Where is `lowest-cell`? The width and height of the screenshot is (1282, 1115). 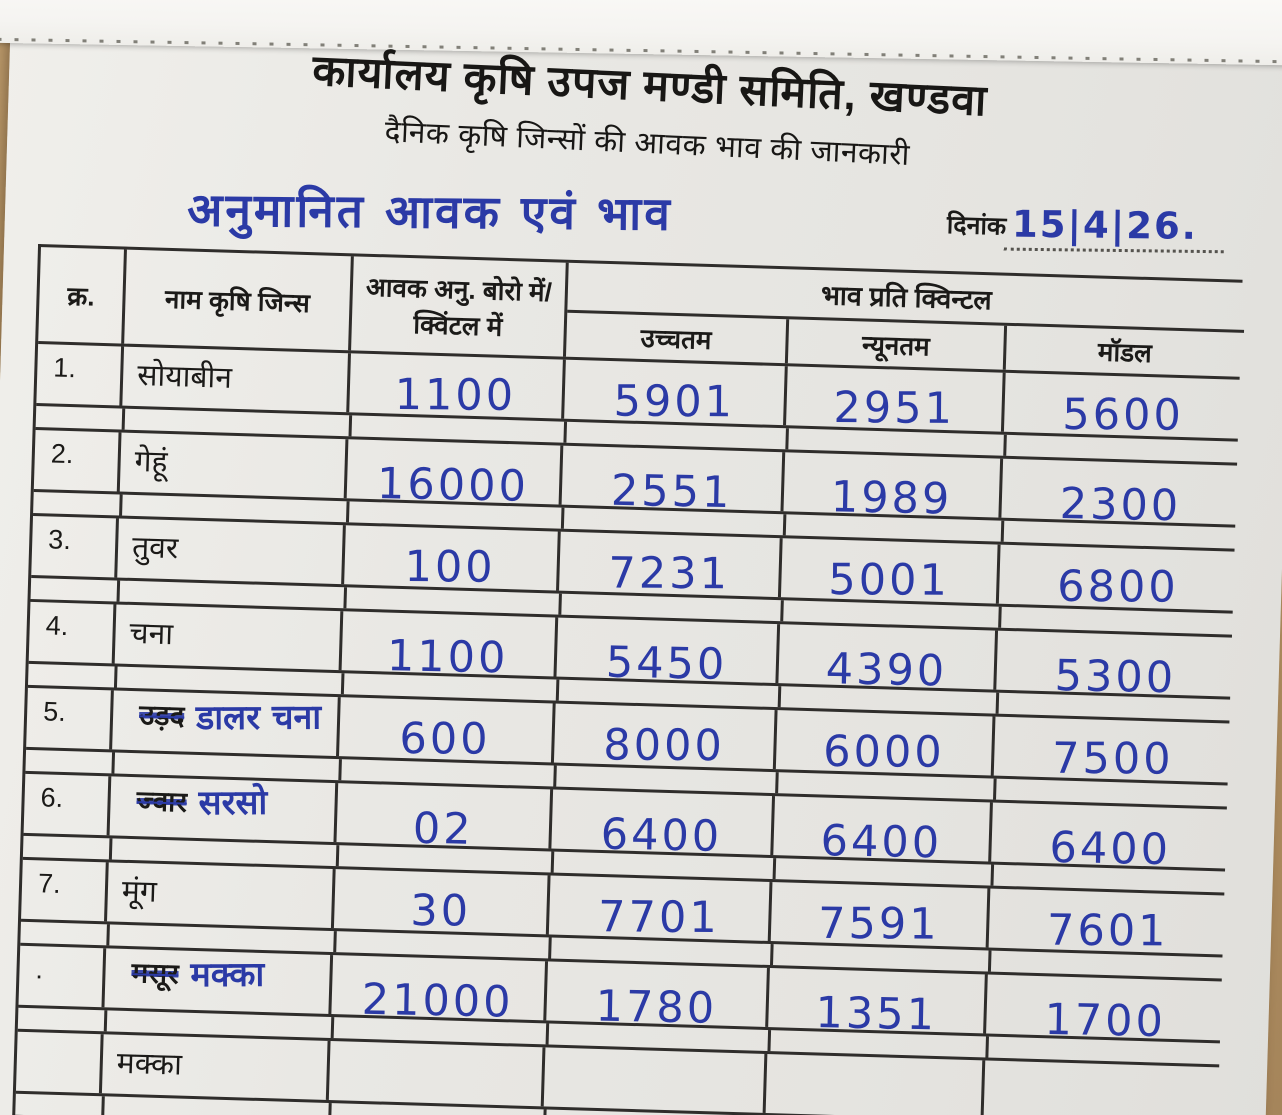 lowest-cell is located at coordinates (875, 1084).